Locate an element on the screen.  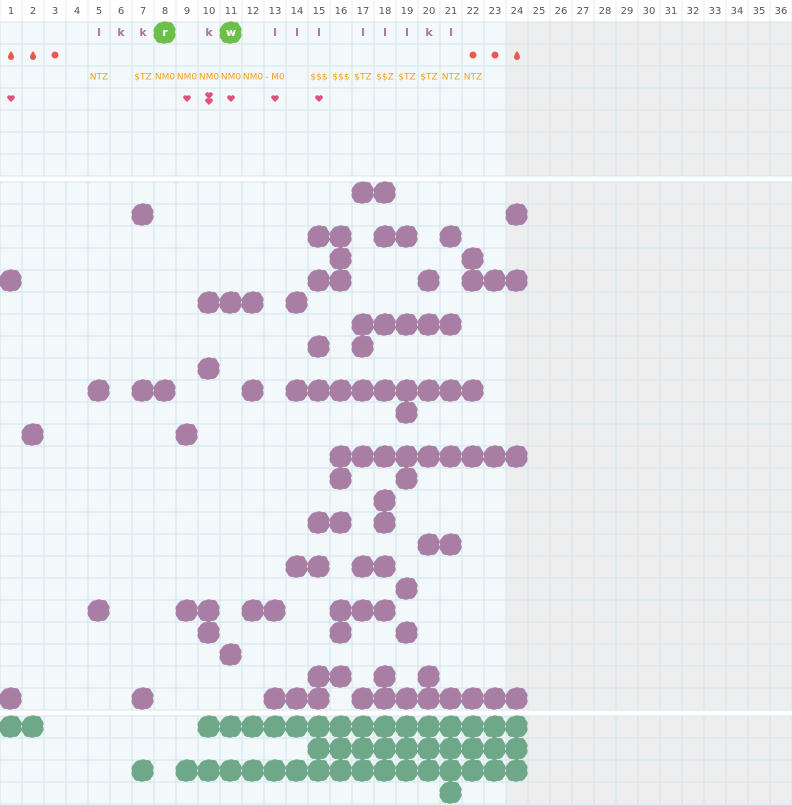
dot-icon is located at coordinates (55, 55).